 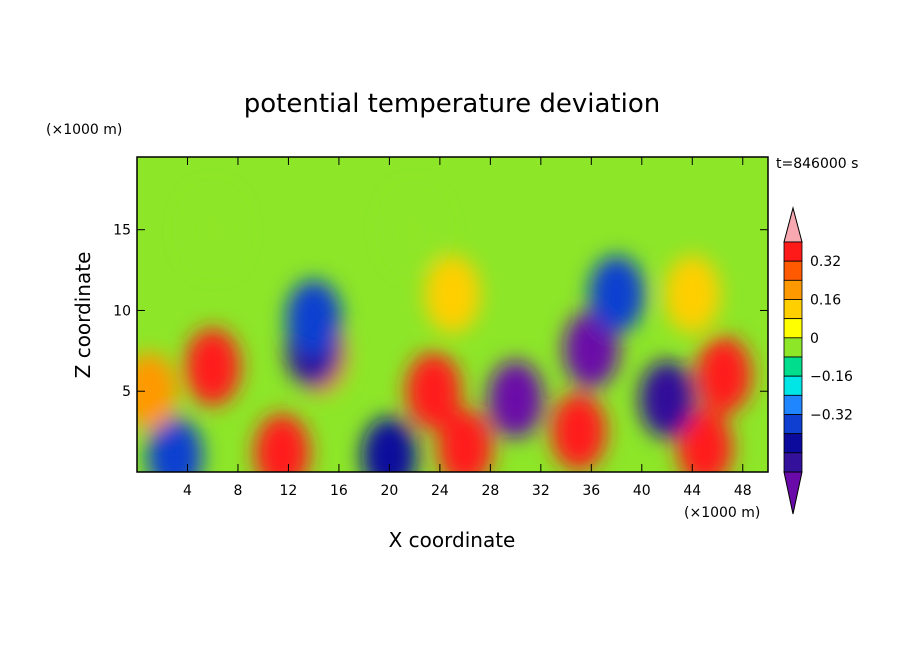 What do you see at coordinates (793, 493) in the screenshot?
I see `colorbar-bottom-extend` at bounding box center [793, 493].